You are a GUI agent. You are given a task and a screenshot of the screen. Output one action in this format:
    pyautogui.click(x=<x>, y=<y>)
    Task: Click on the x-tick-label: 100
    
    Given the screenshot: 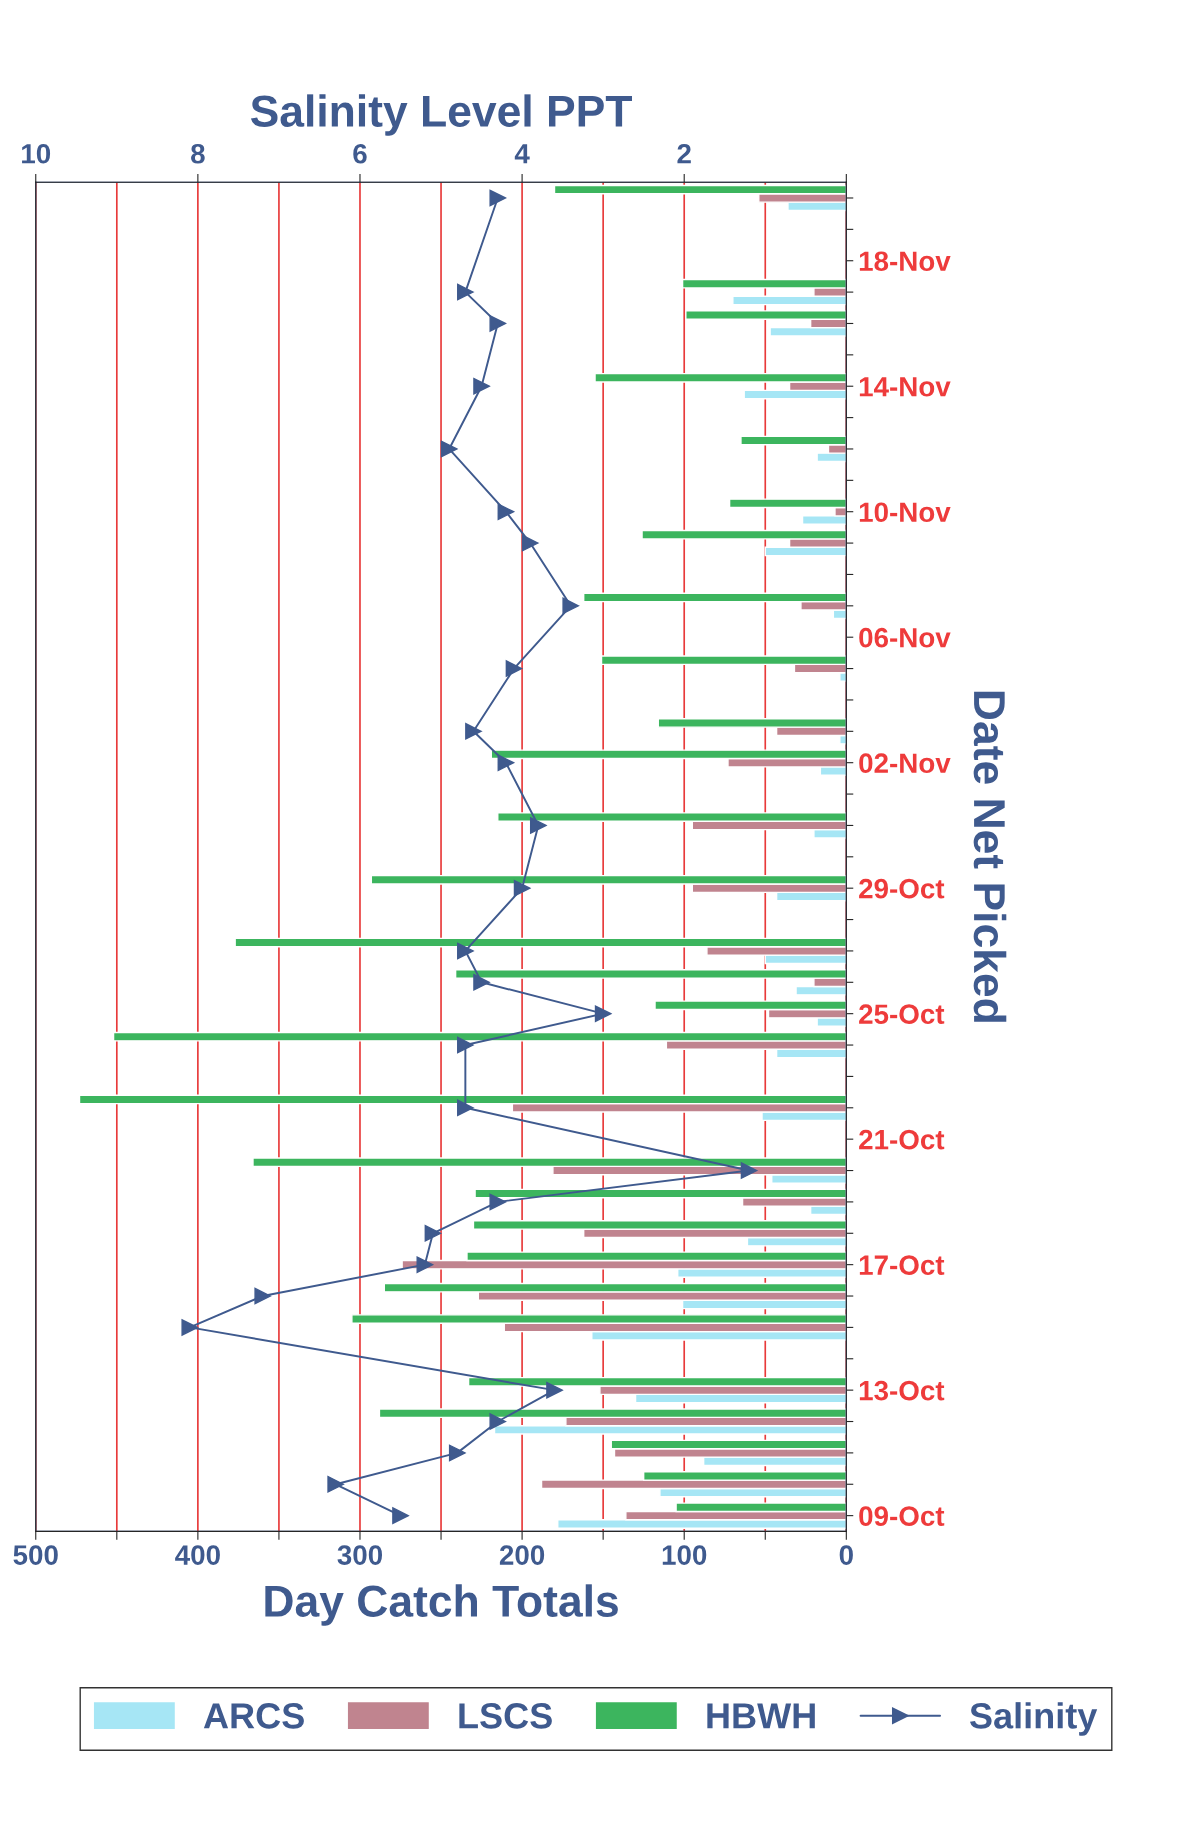 What is the action you would take?
    pyautogui.click(x=684, y=1555)
    